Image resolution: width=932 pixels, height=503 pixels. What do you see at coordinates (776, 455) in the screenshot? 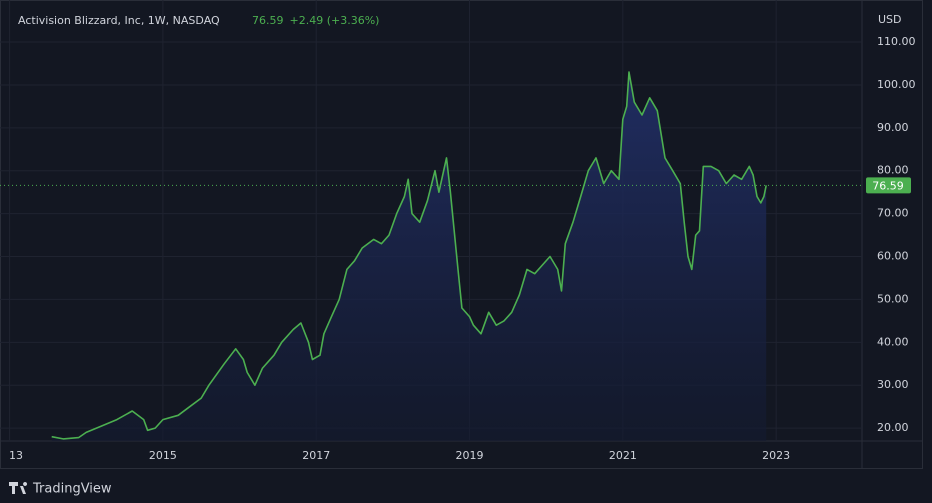
I see `x-tick-label: 2023` at bounding box center [776, 455].